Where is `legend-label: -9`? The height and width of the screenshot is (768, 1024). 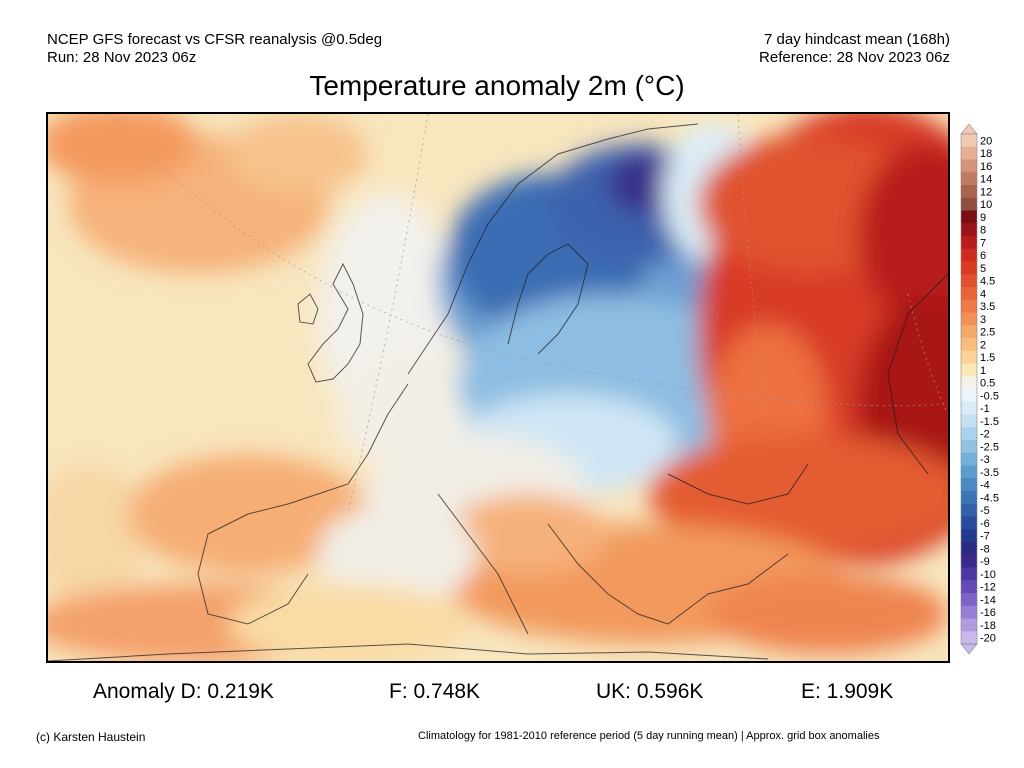 legend-label: -9 is located at coordinates (985, 562).